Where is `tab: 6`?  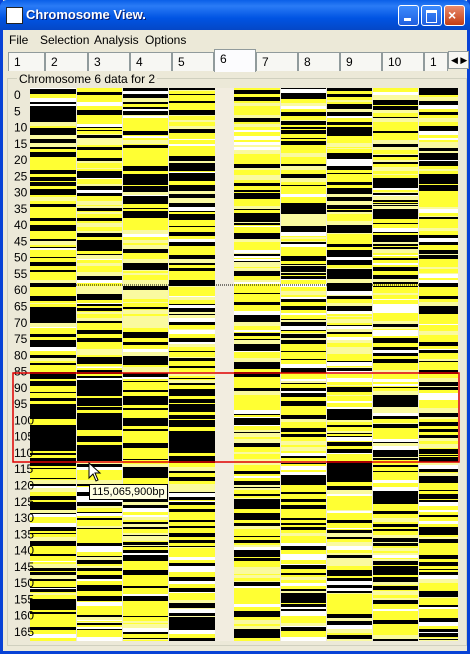 tab: 6 is located at coordinates (235, 60).